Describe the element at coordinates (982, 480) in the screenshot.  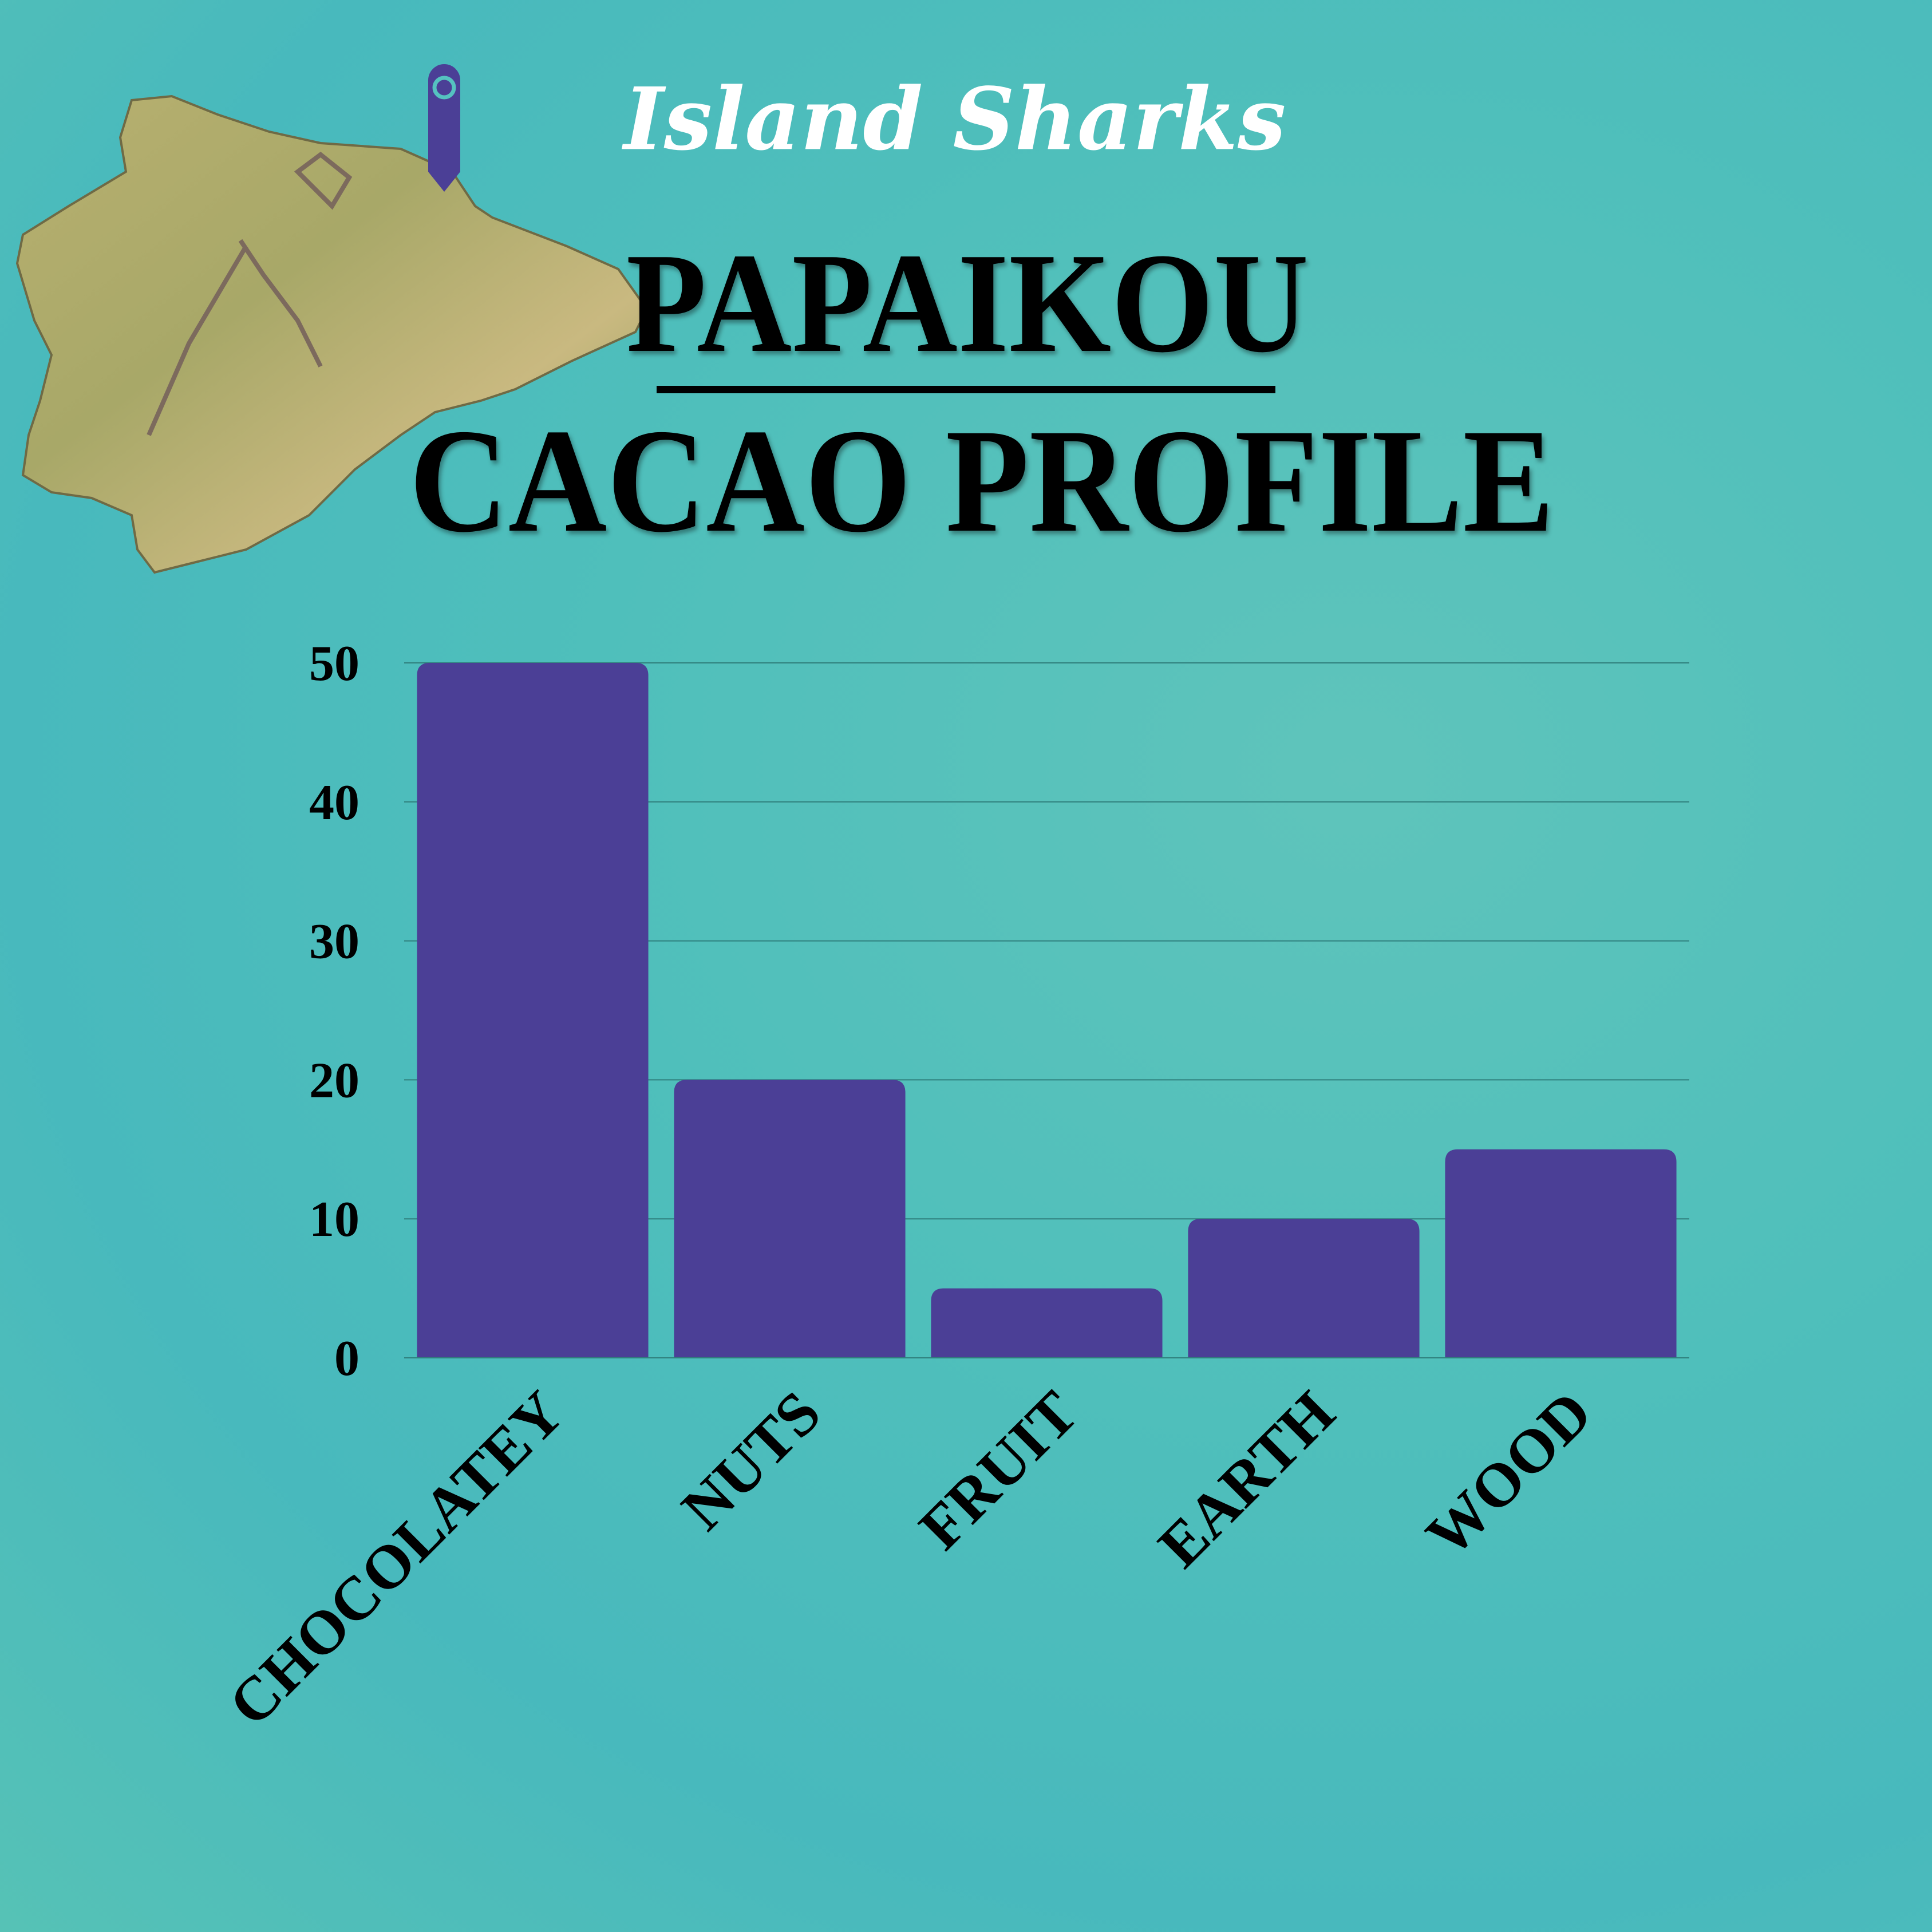
I see `title-line-2: CACAO PROFILE` at that location.